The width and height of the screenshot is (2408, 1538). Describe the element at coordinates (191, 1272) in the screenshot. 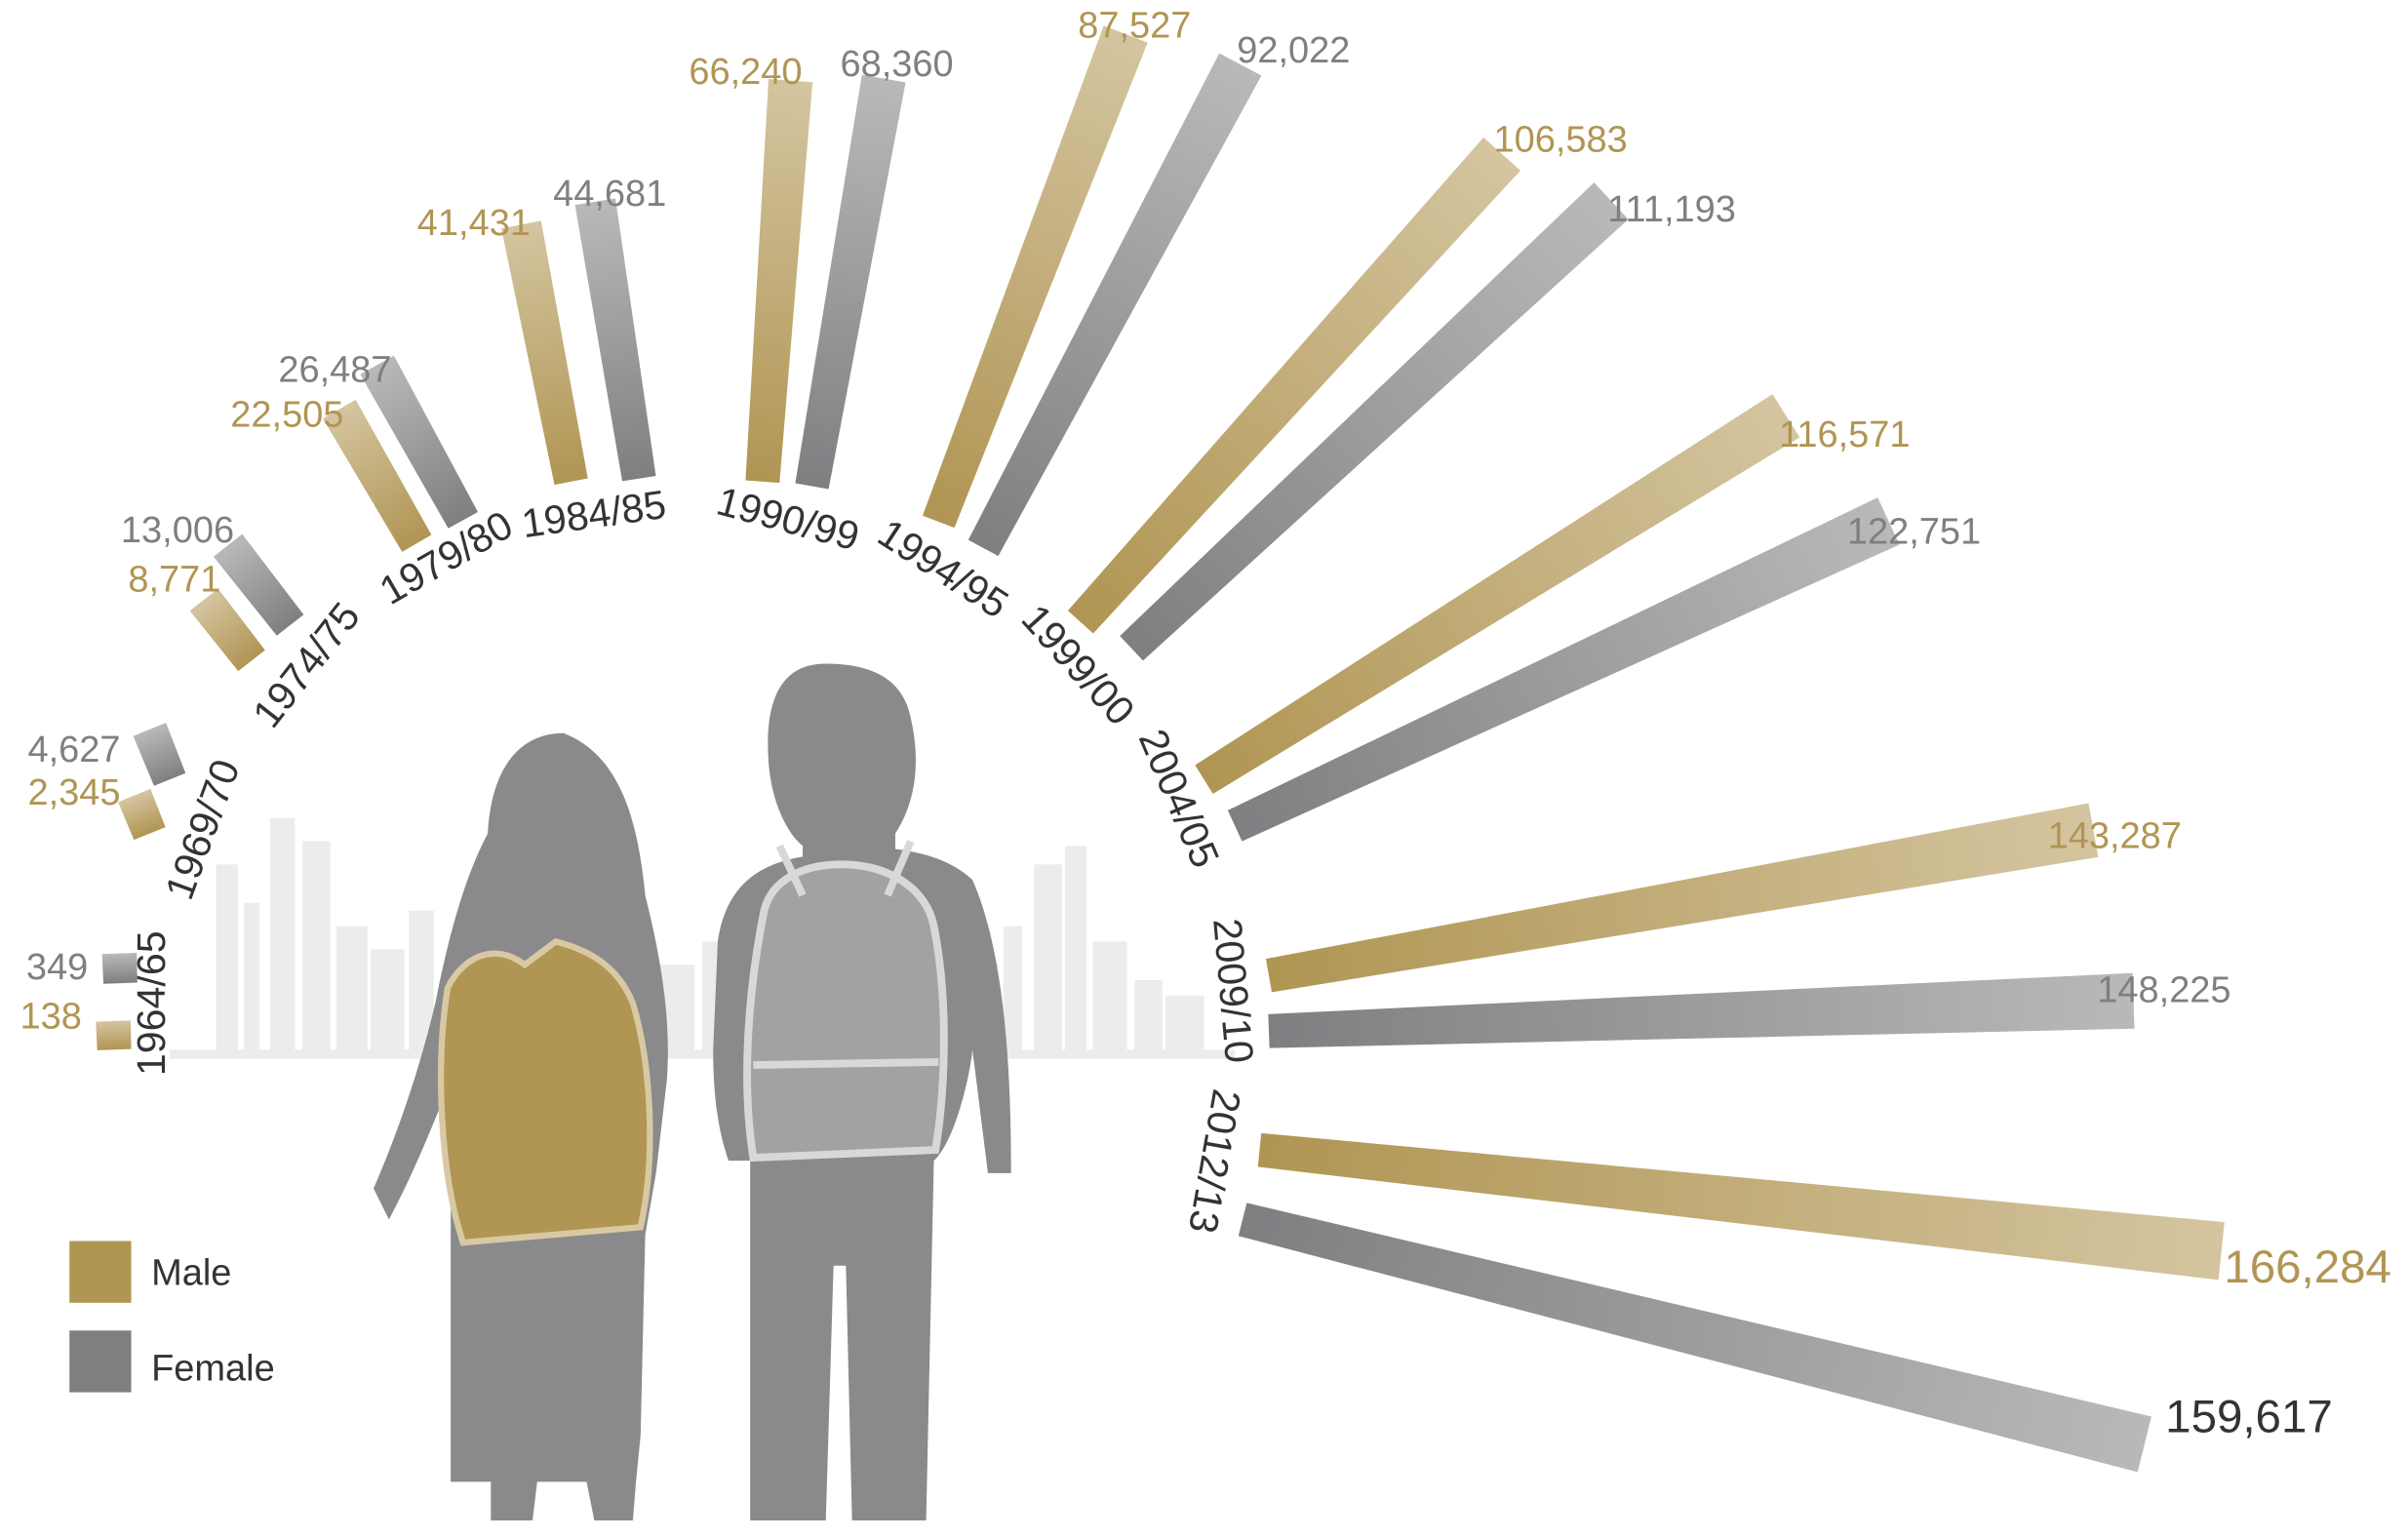

I see `legend-label: Male` at that location.